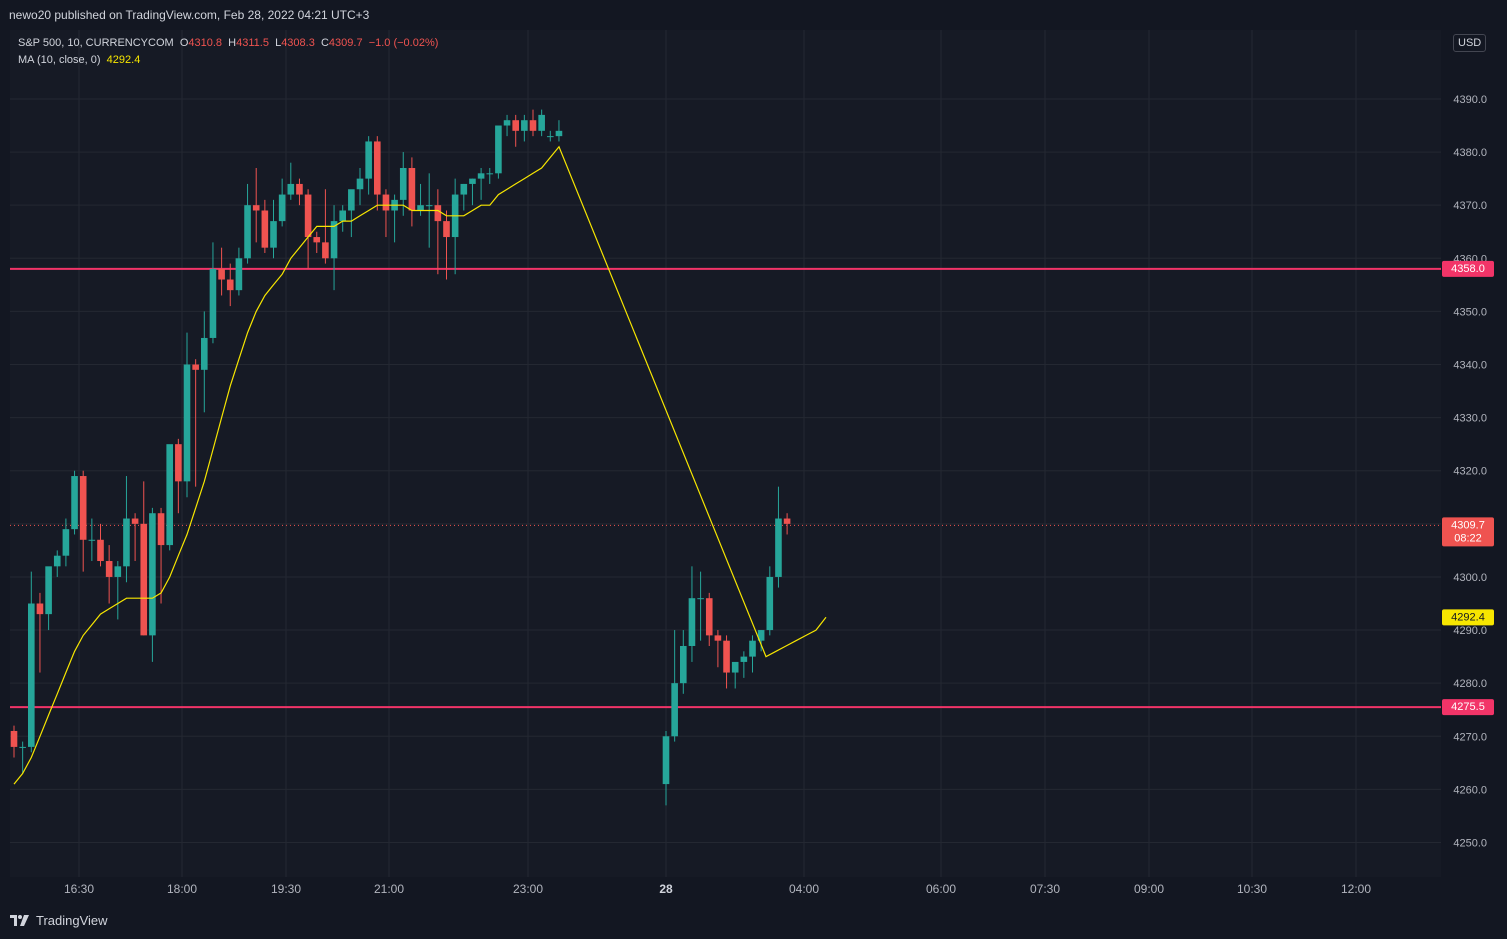  I want to click on y-tick-label: 4320.0, so click(1470, 472).